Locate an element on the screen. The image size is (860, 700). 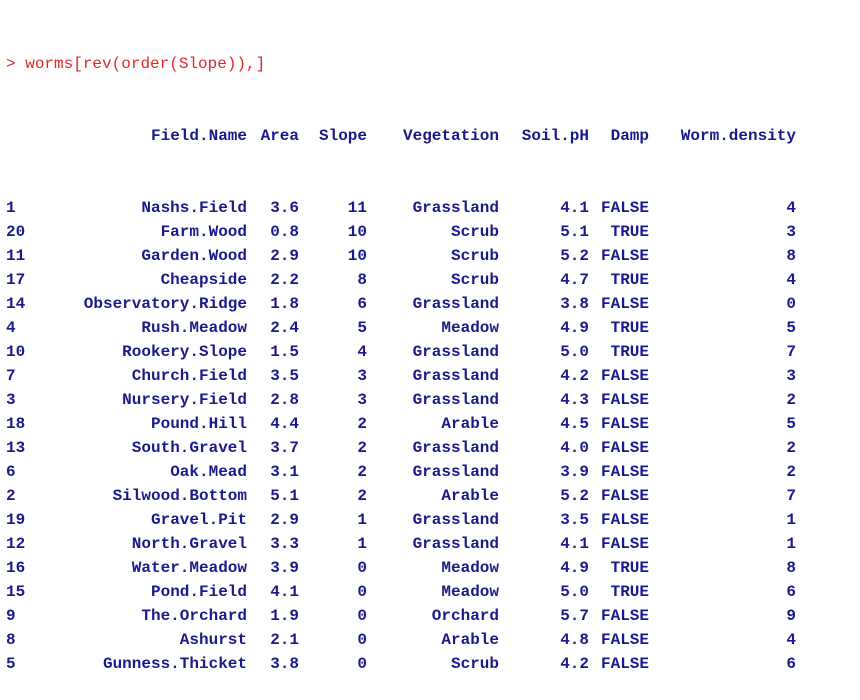
area-cell: 3.7 is located at coordinates (284, 448).